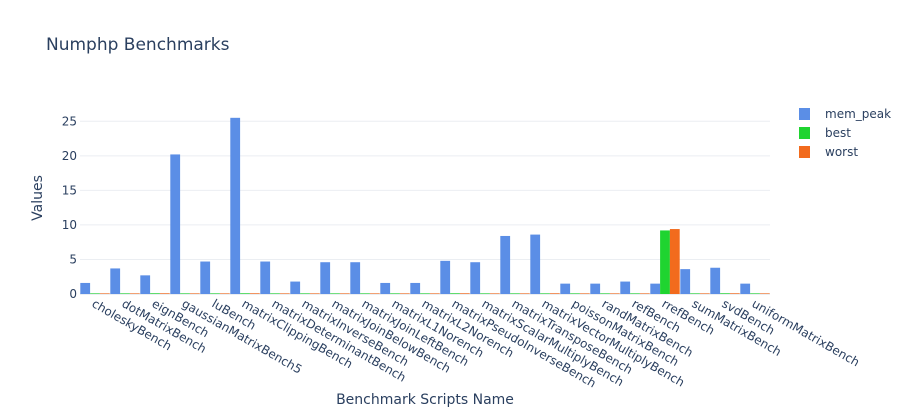  What do you see at coordinates (804, 152) in the screenshot?
I see `legend-swatch-worst` at bounding box center [804, 152].